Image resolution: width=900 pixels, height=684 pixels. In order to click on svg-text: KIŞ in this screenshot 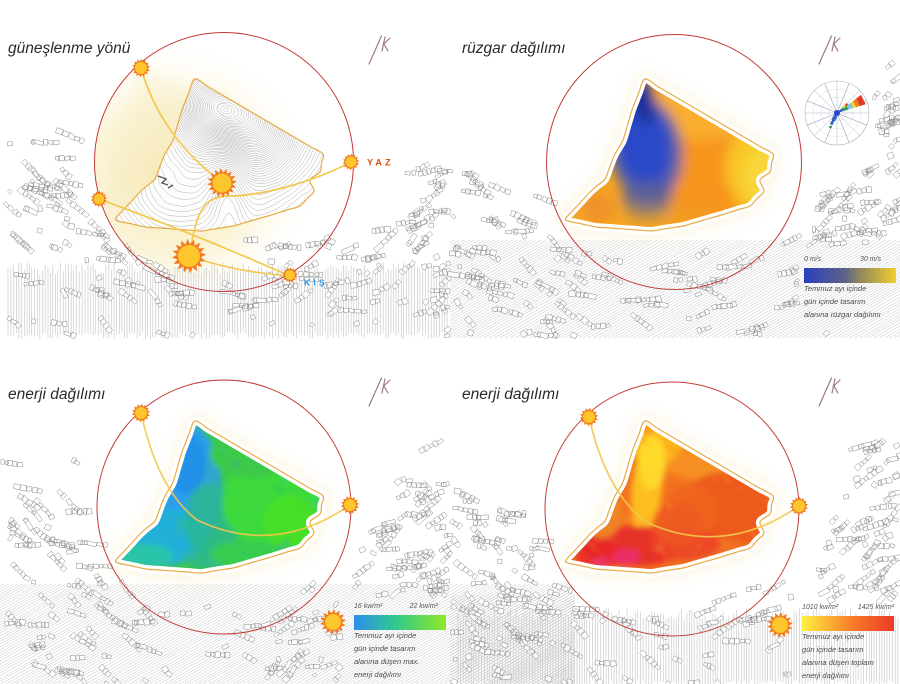, I will do `click(316, 283)`.